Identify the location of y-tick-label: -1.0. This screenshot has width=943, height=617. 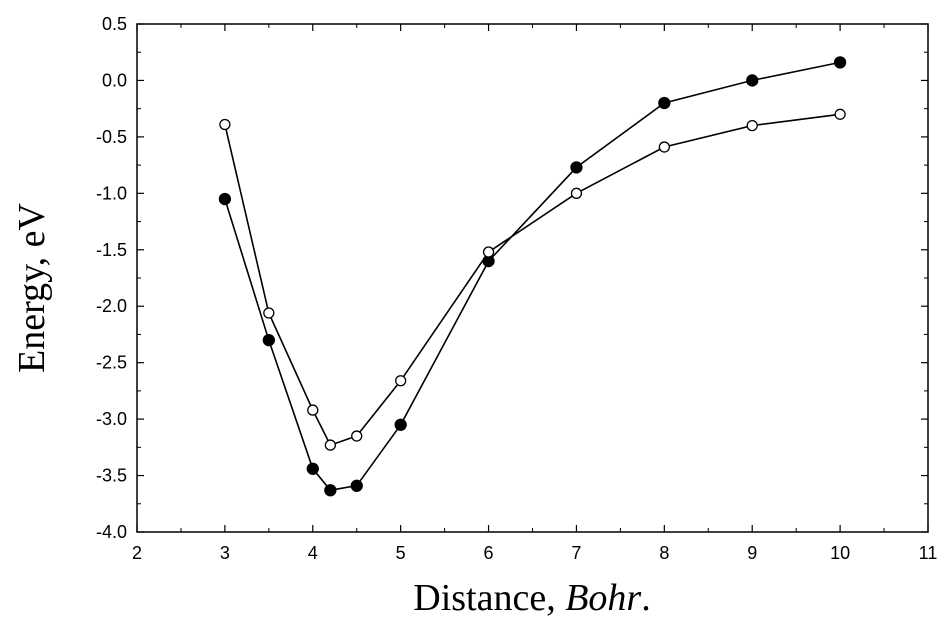
(111, 193).